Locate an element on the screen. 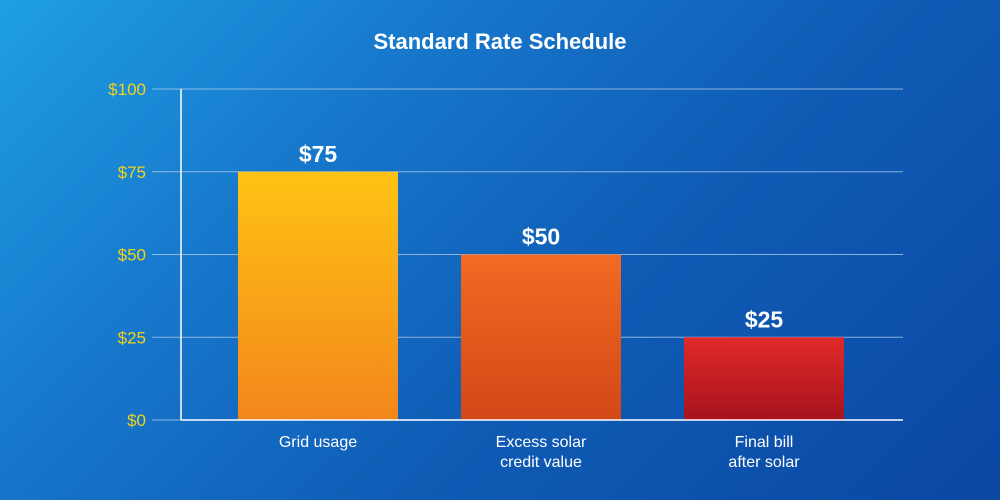 Image resolution: width=1000 pixels, height=500 pixels. chart-title: Standard Rate Schedule is located at coordinates (499, 41).